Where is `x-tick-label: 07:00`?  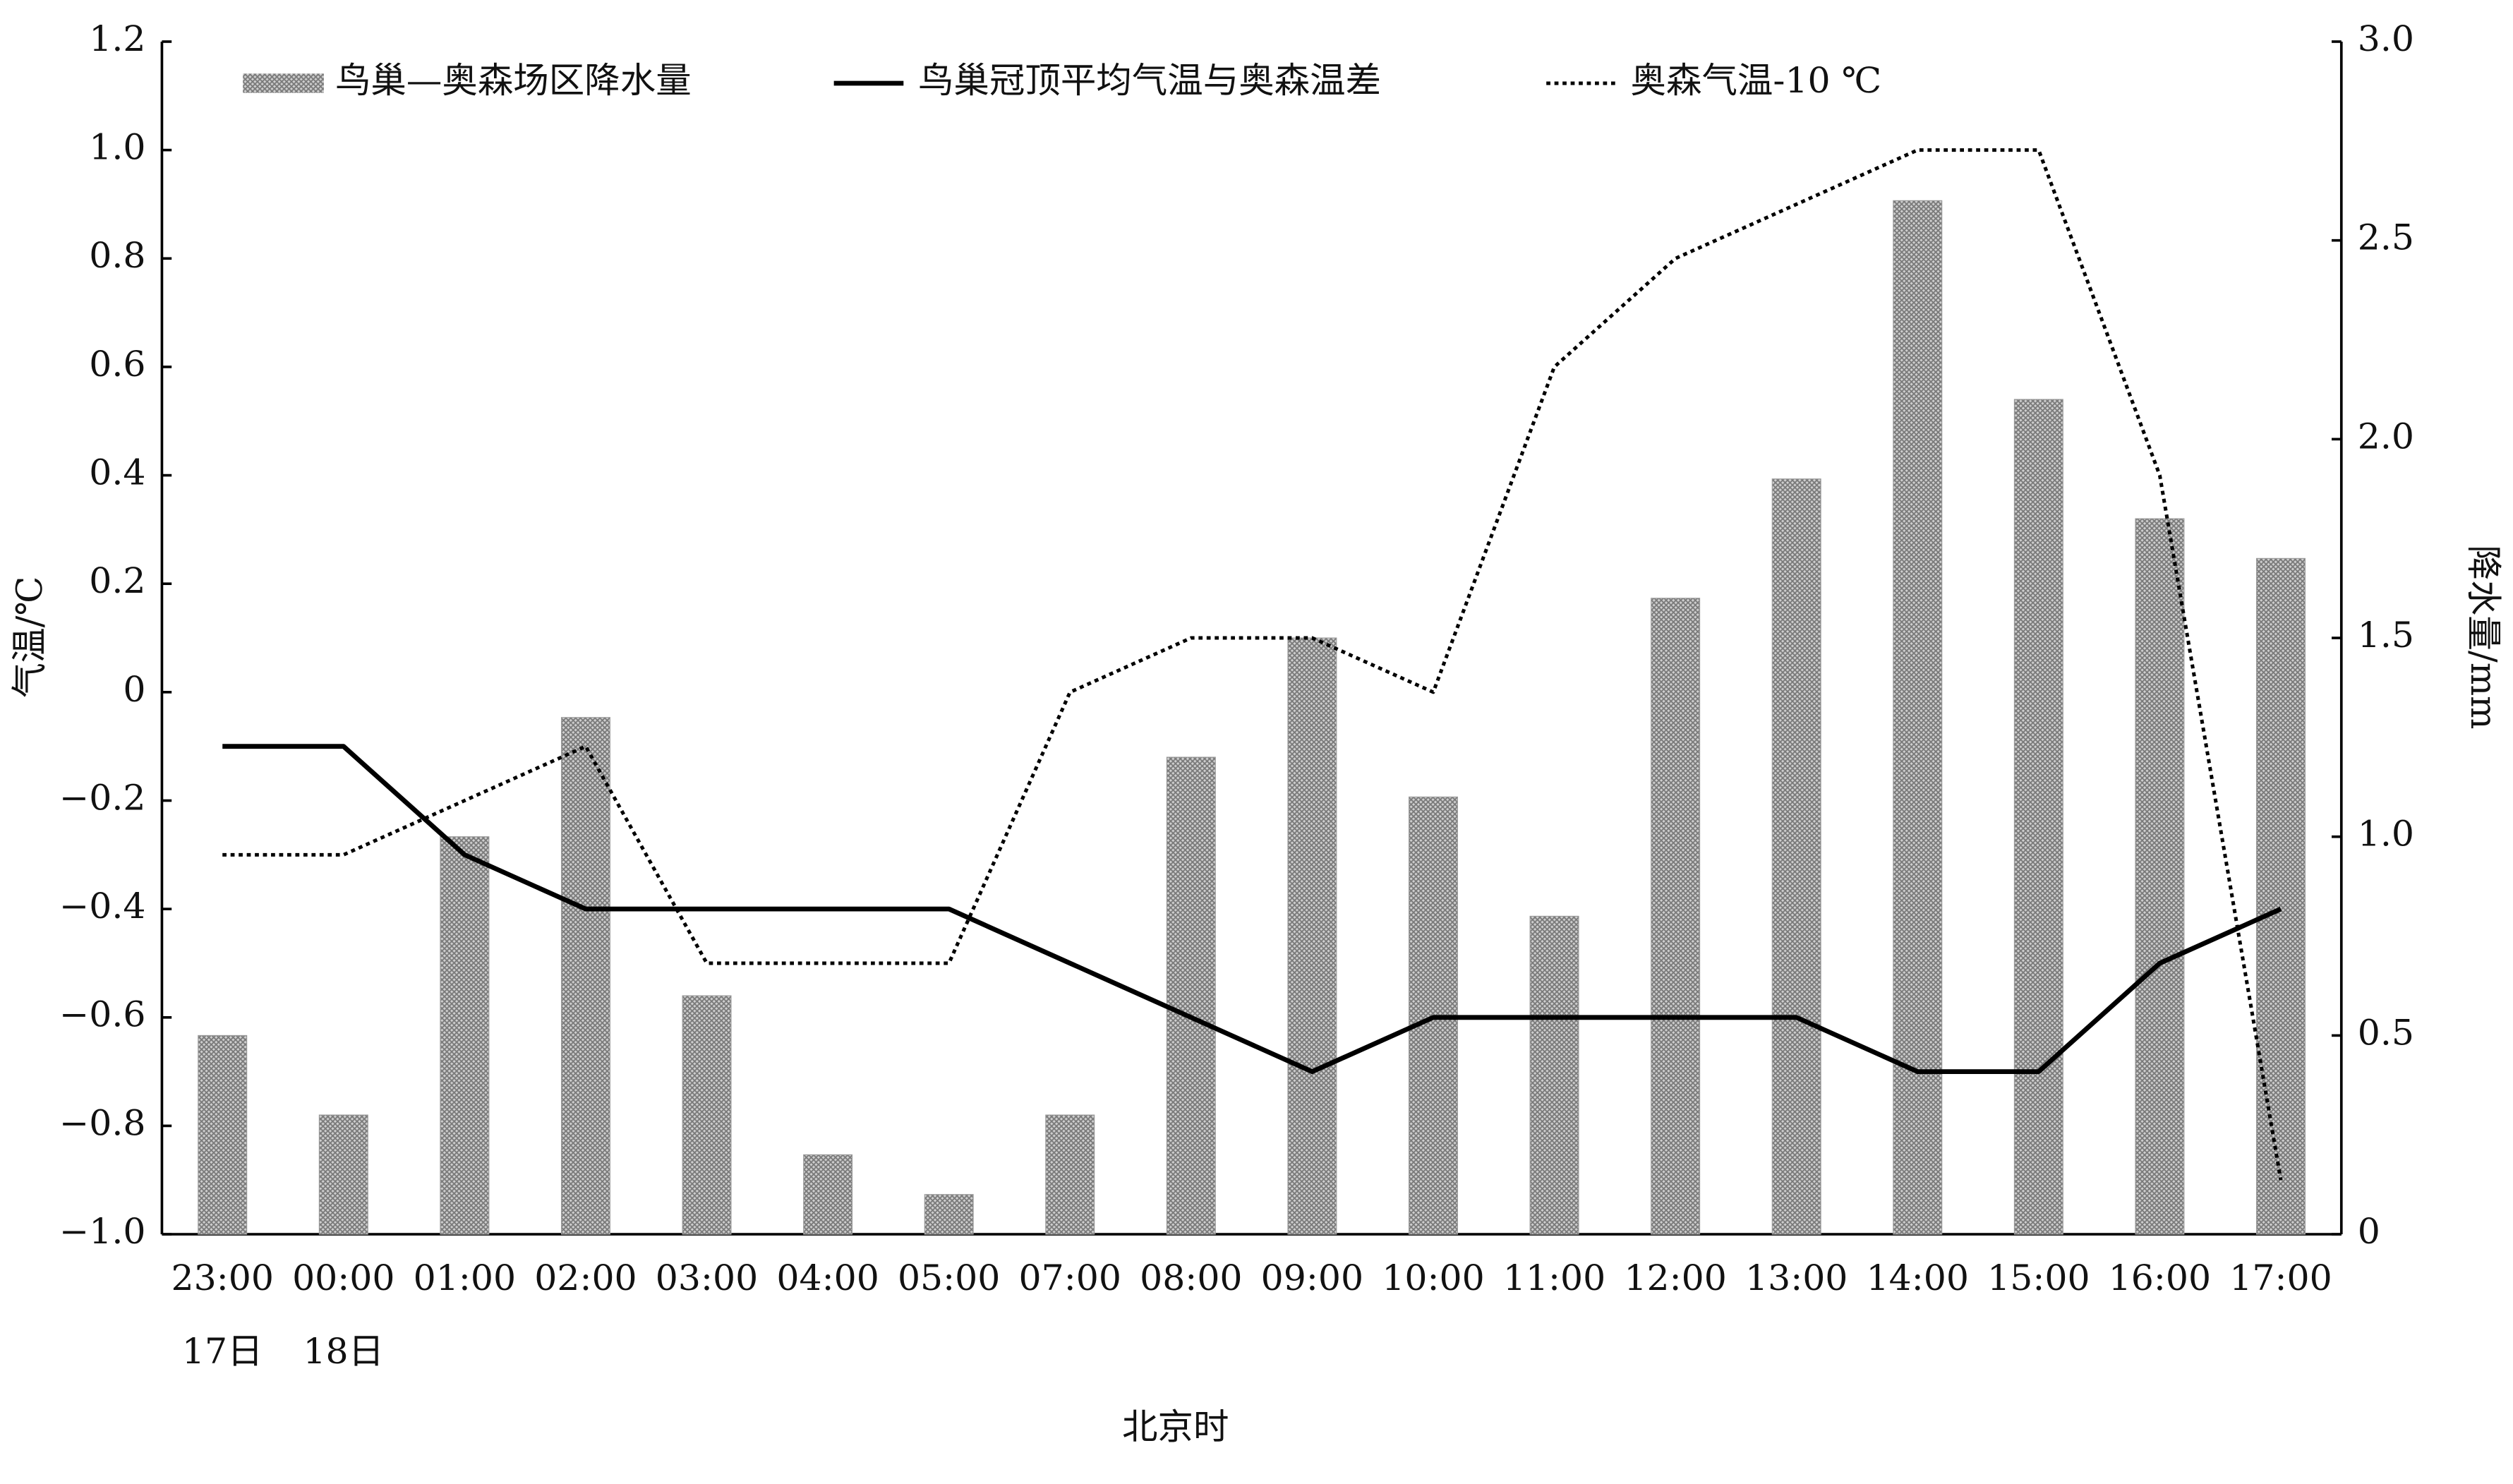
x-tick-label: 07:00 is located at coordinates (1070, 1277).